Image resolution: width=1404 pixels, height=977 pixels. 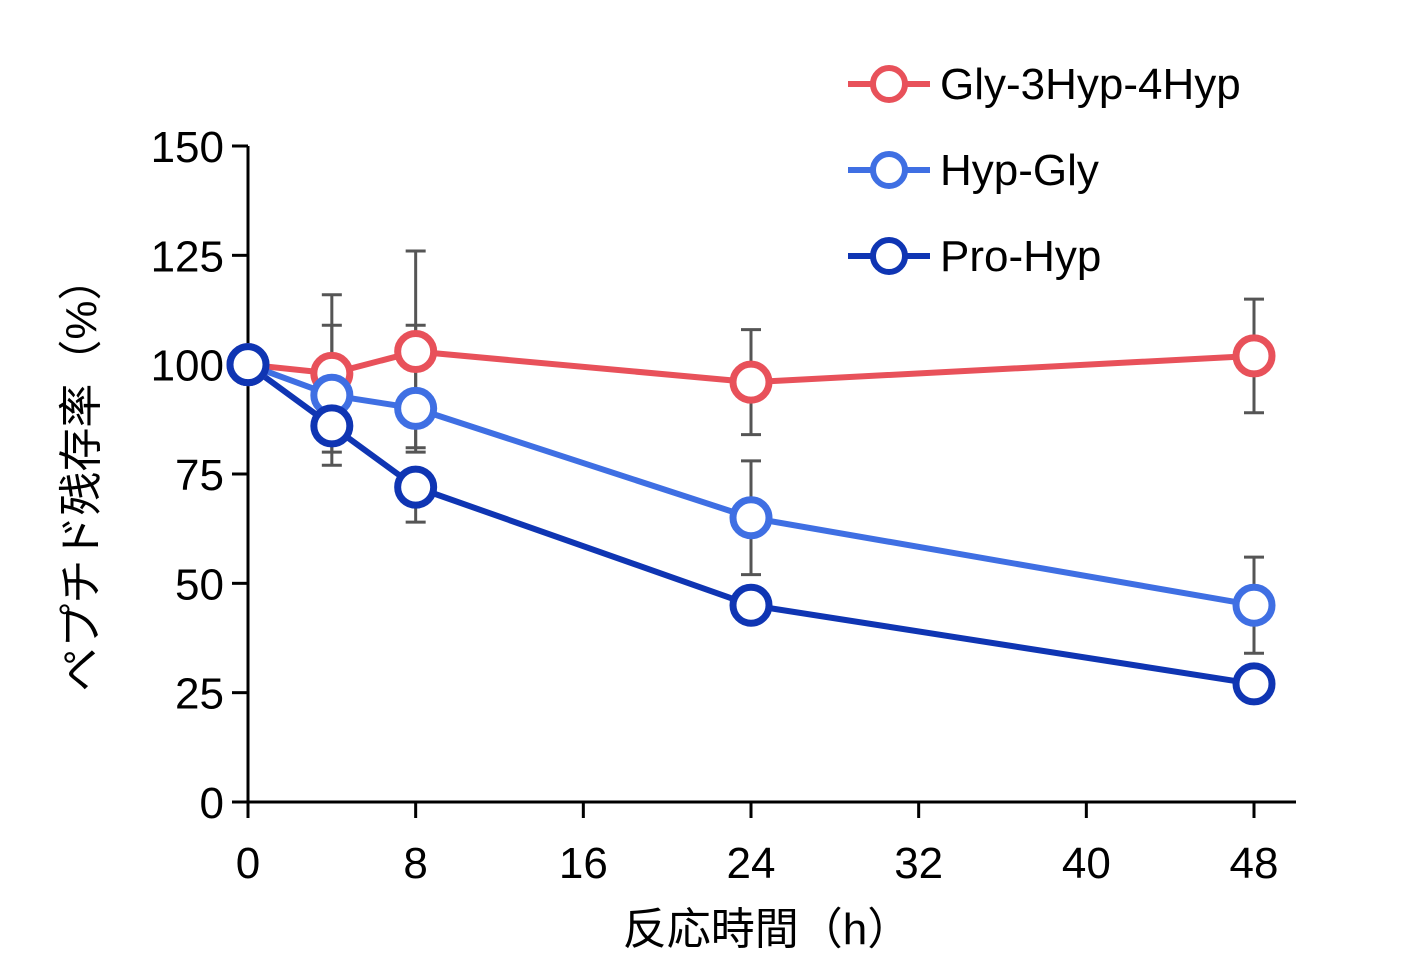 What do you see at coordinates (248, 863) in the screenshot?
I see `x-tick-label: 0` at bounding box center [248, 863].